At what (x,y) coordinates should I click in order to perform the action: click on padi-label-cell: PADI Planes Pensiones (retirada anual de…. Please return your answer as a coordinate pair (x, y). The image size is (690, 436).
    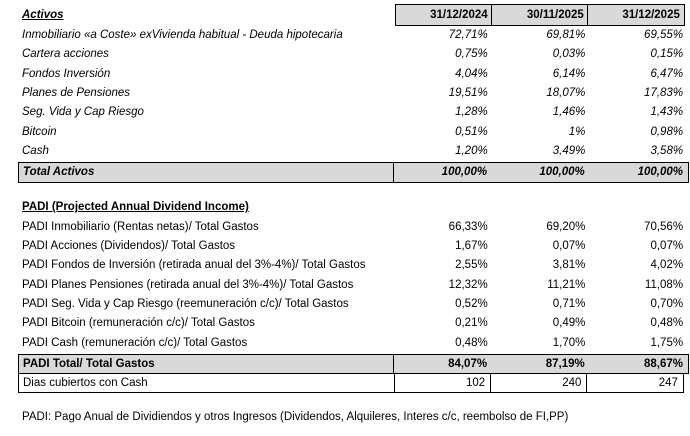
    Looking at the image, I should click on (188, 284).